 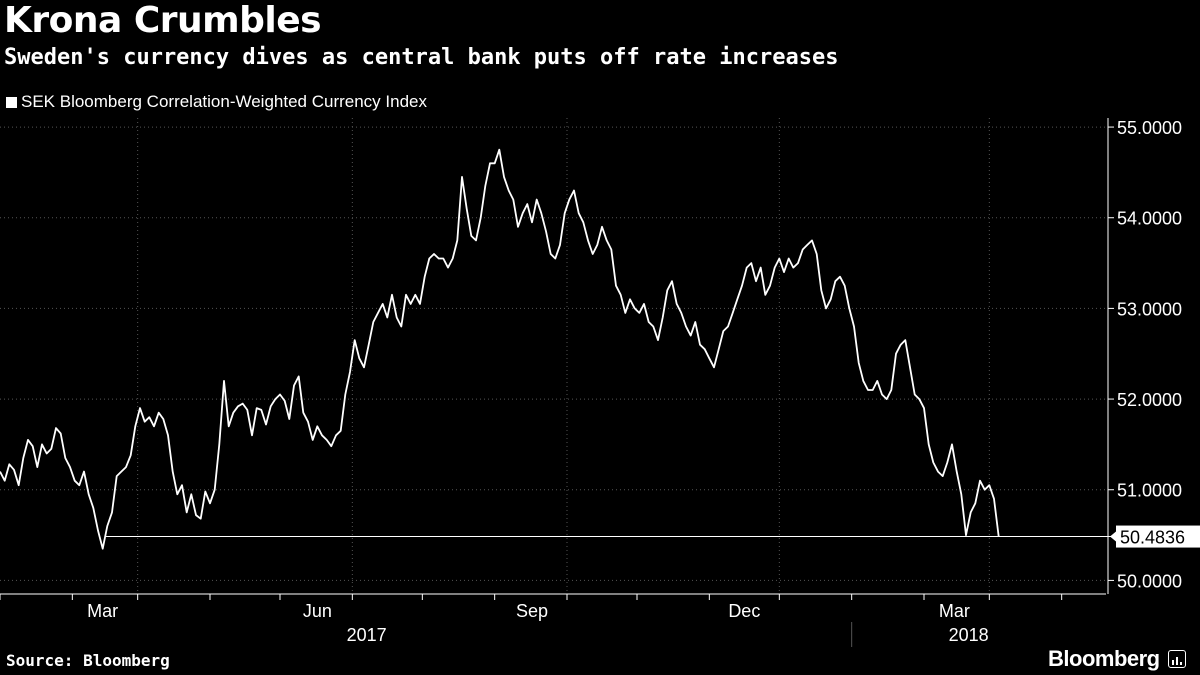 I want to click on brand-logo: Bloomberg, so click(x=1117, y=659).